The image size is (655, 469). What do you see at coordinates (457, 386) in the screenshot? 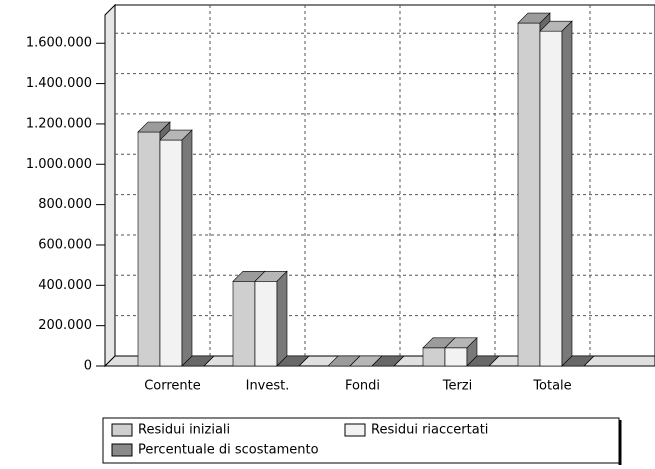
I see `x-tick-label: Terzi` at bounding box center [457, 386].